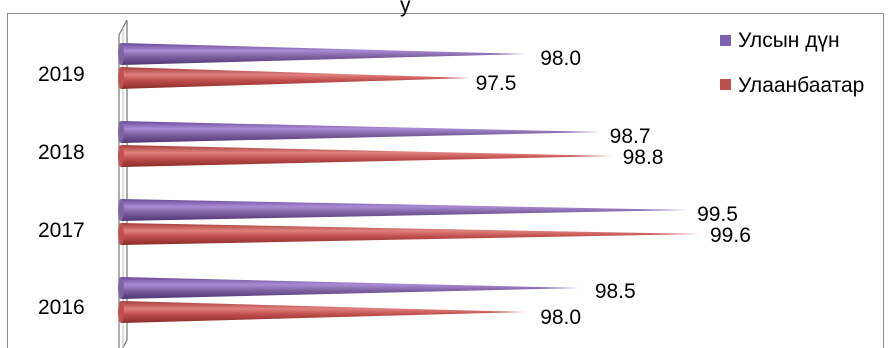 This screenshot has height=348, width=891. What do you see at coordinates (61, 307) in the screenshot?
I see `category-label-2016: 2016` at bounding box center [61, 307].